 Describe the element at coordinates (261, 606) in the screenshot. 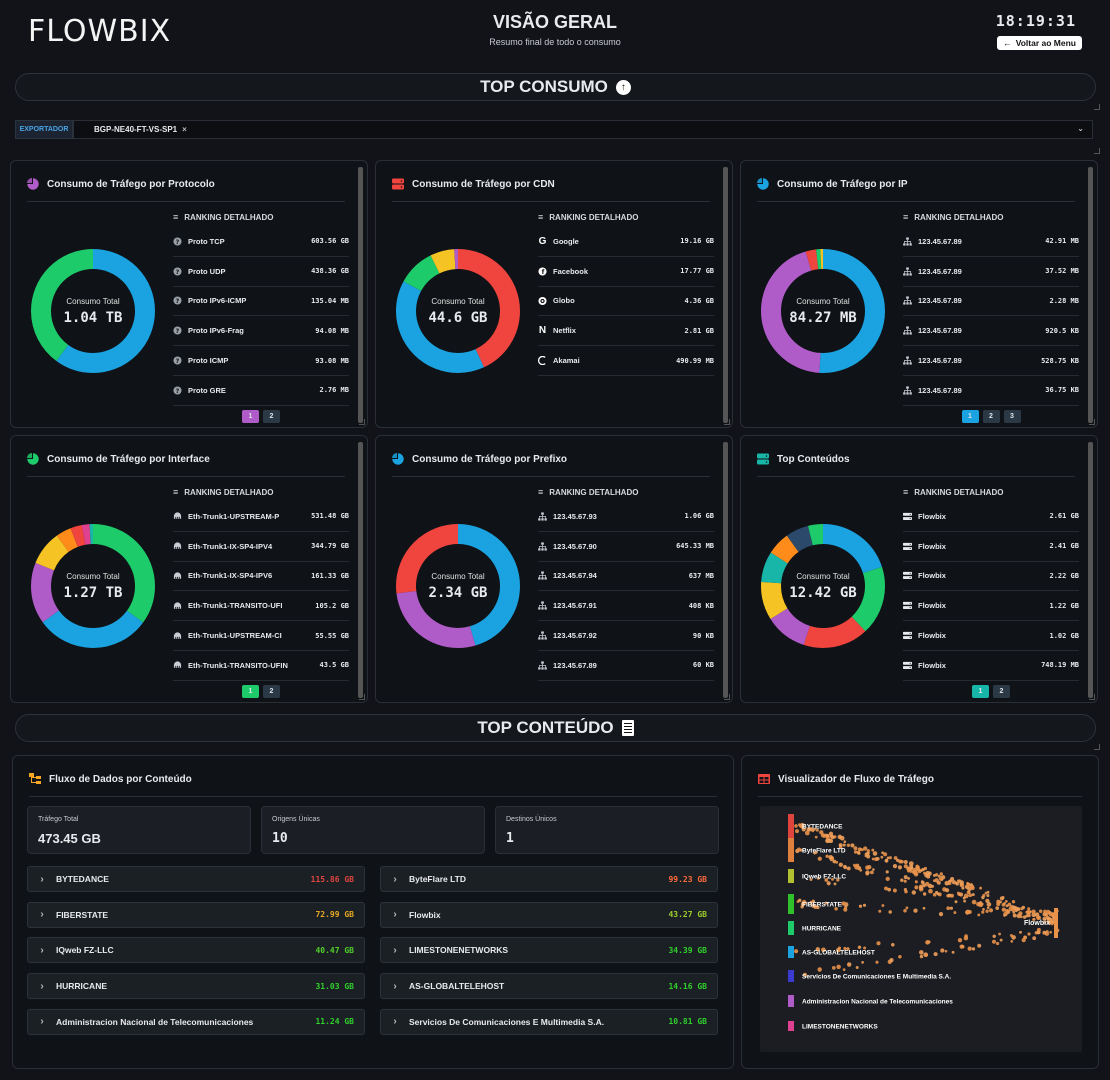

I see `ranking-row: Eth-Trunk1-TRANSITO-UFI 105.2 GB` at that location.